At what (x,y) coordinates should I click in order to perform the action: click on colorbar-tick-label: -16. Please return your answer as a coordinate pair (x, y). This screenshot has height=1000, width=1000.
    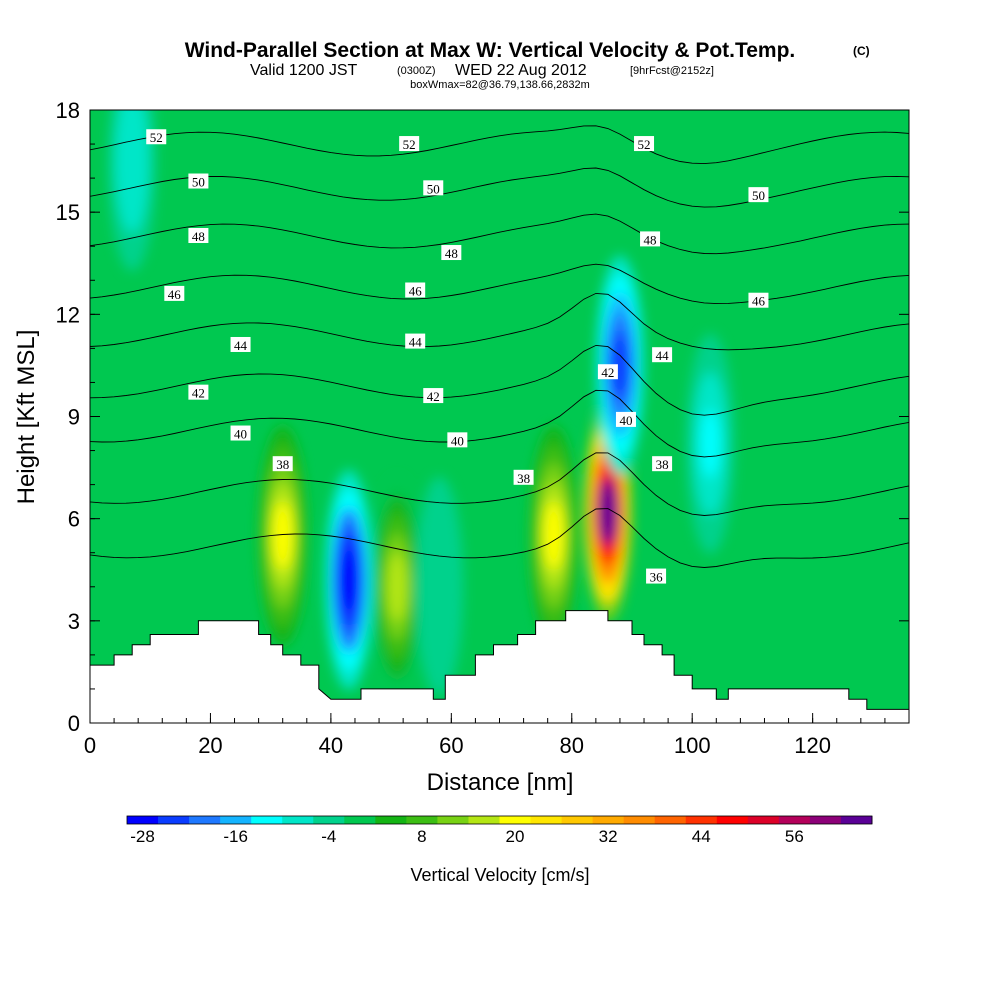
    Looking at the image, I should click on (235, 836).